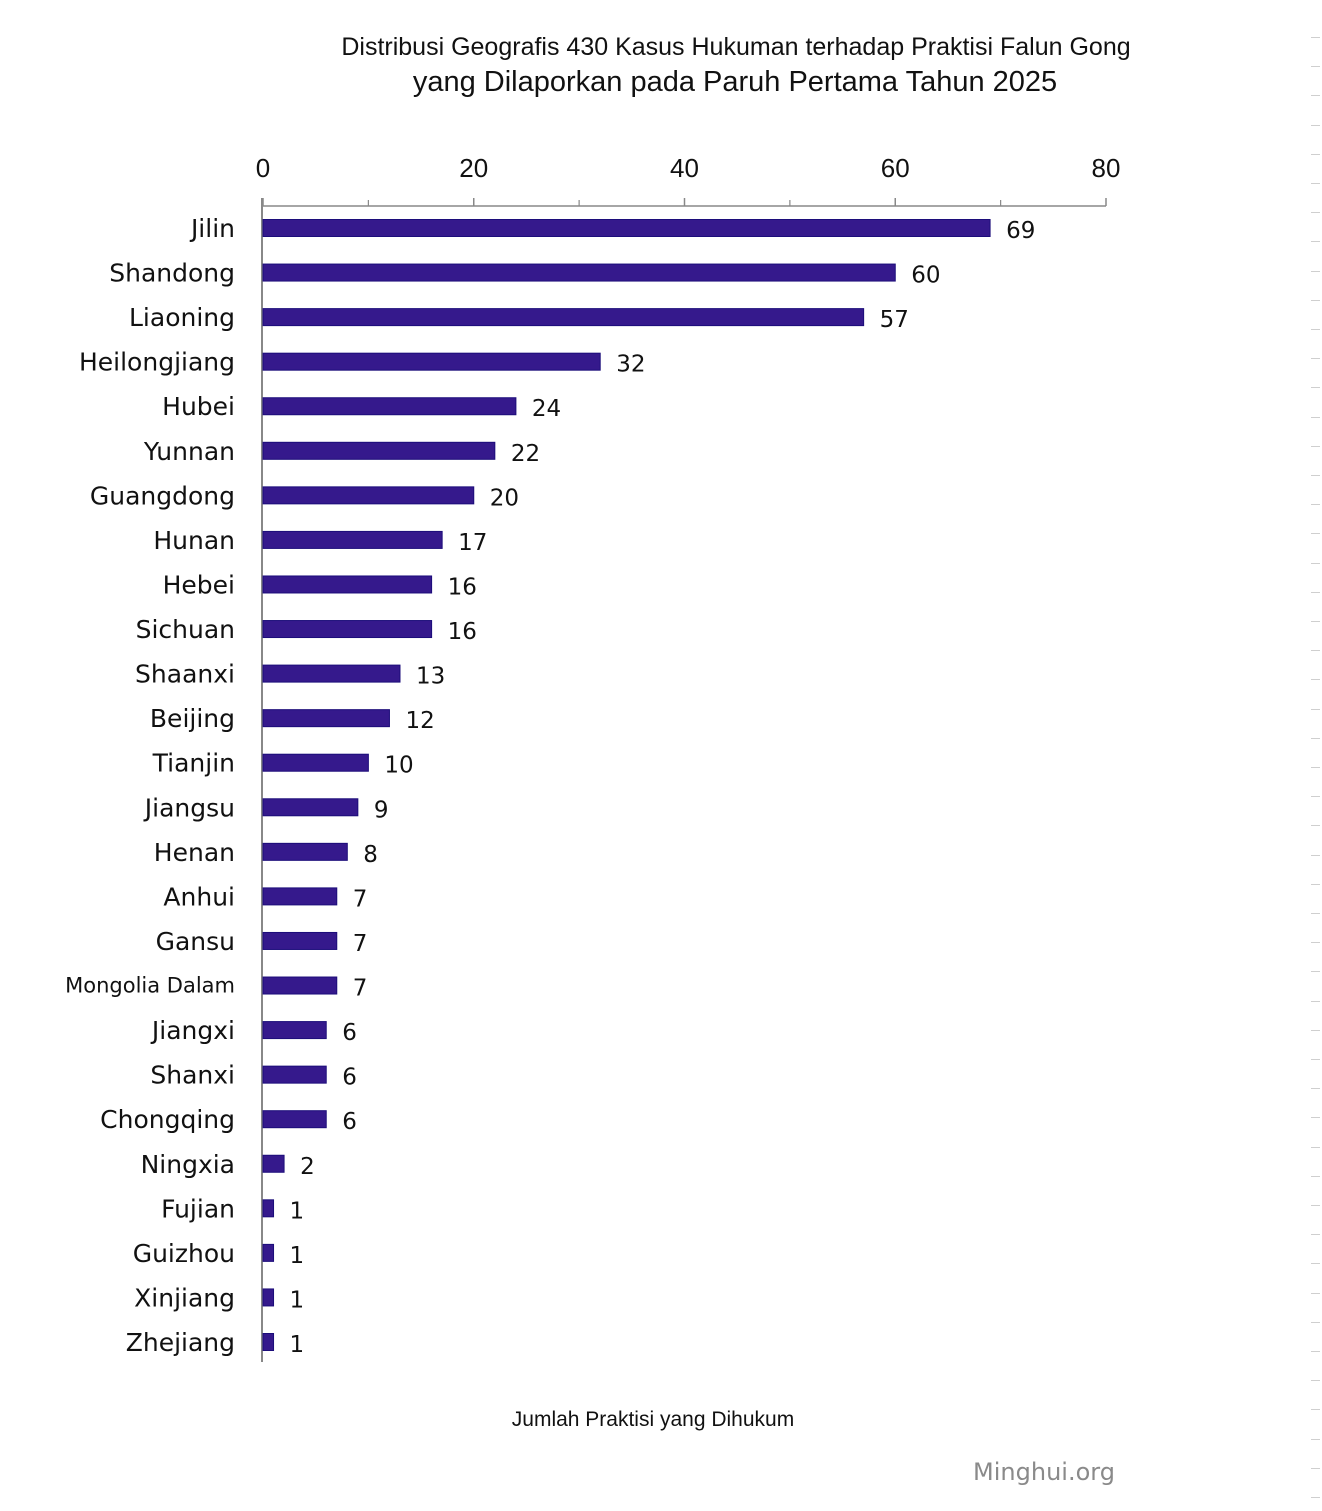 Image resolution: width=1322 pixels, height=1511 pixels. I want to click on x-tick-label: 80, so click(1106, 168).